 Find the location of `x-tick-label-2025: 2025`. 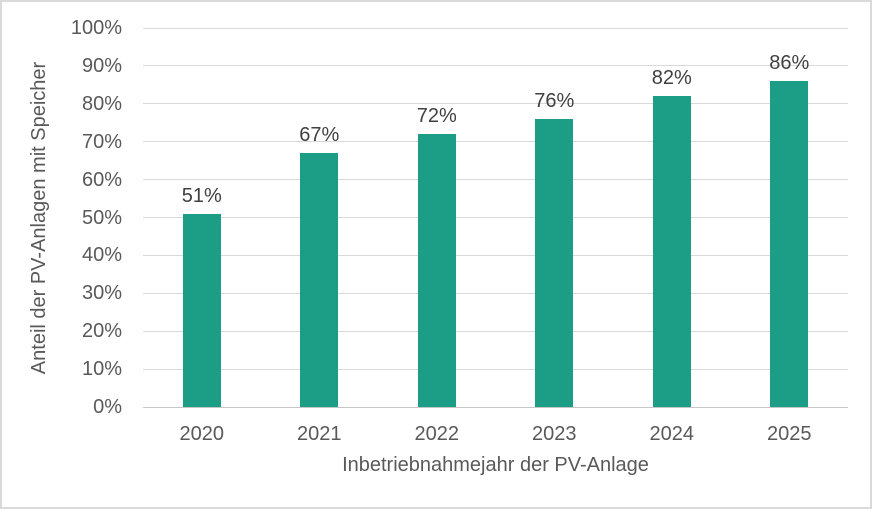

x-tick-label-2025: 2025 is located at coordinates (789, 434).